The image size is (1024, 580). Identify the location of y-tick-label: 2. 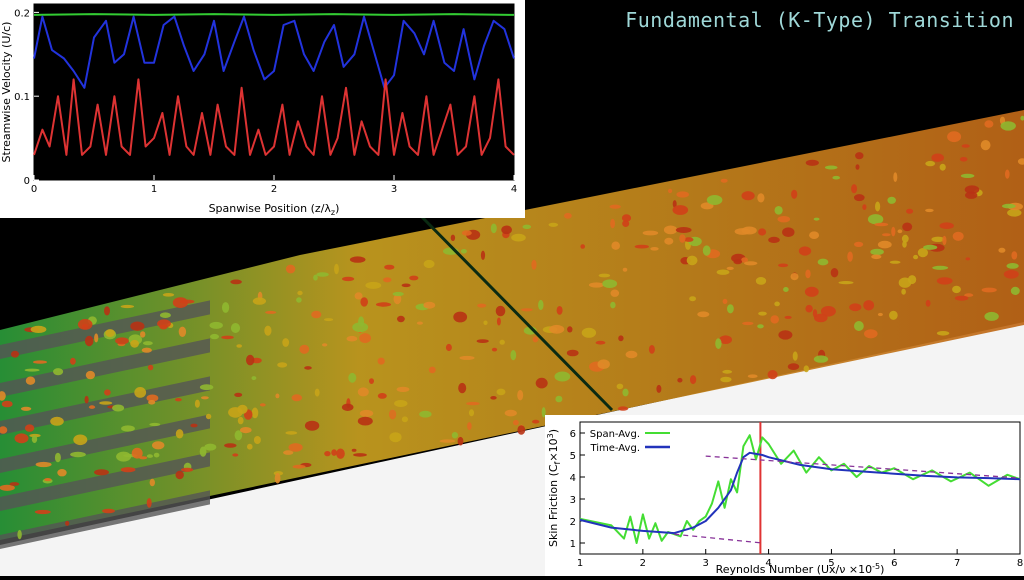
(573, 522).